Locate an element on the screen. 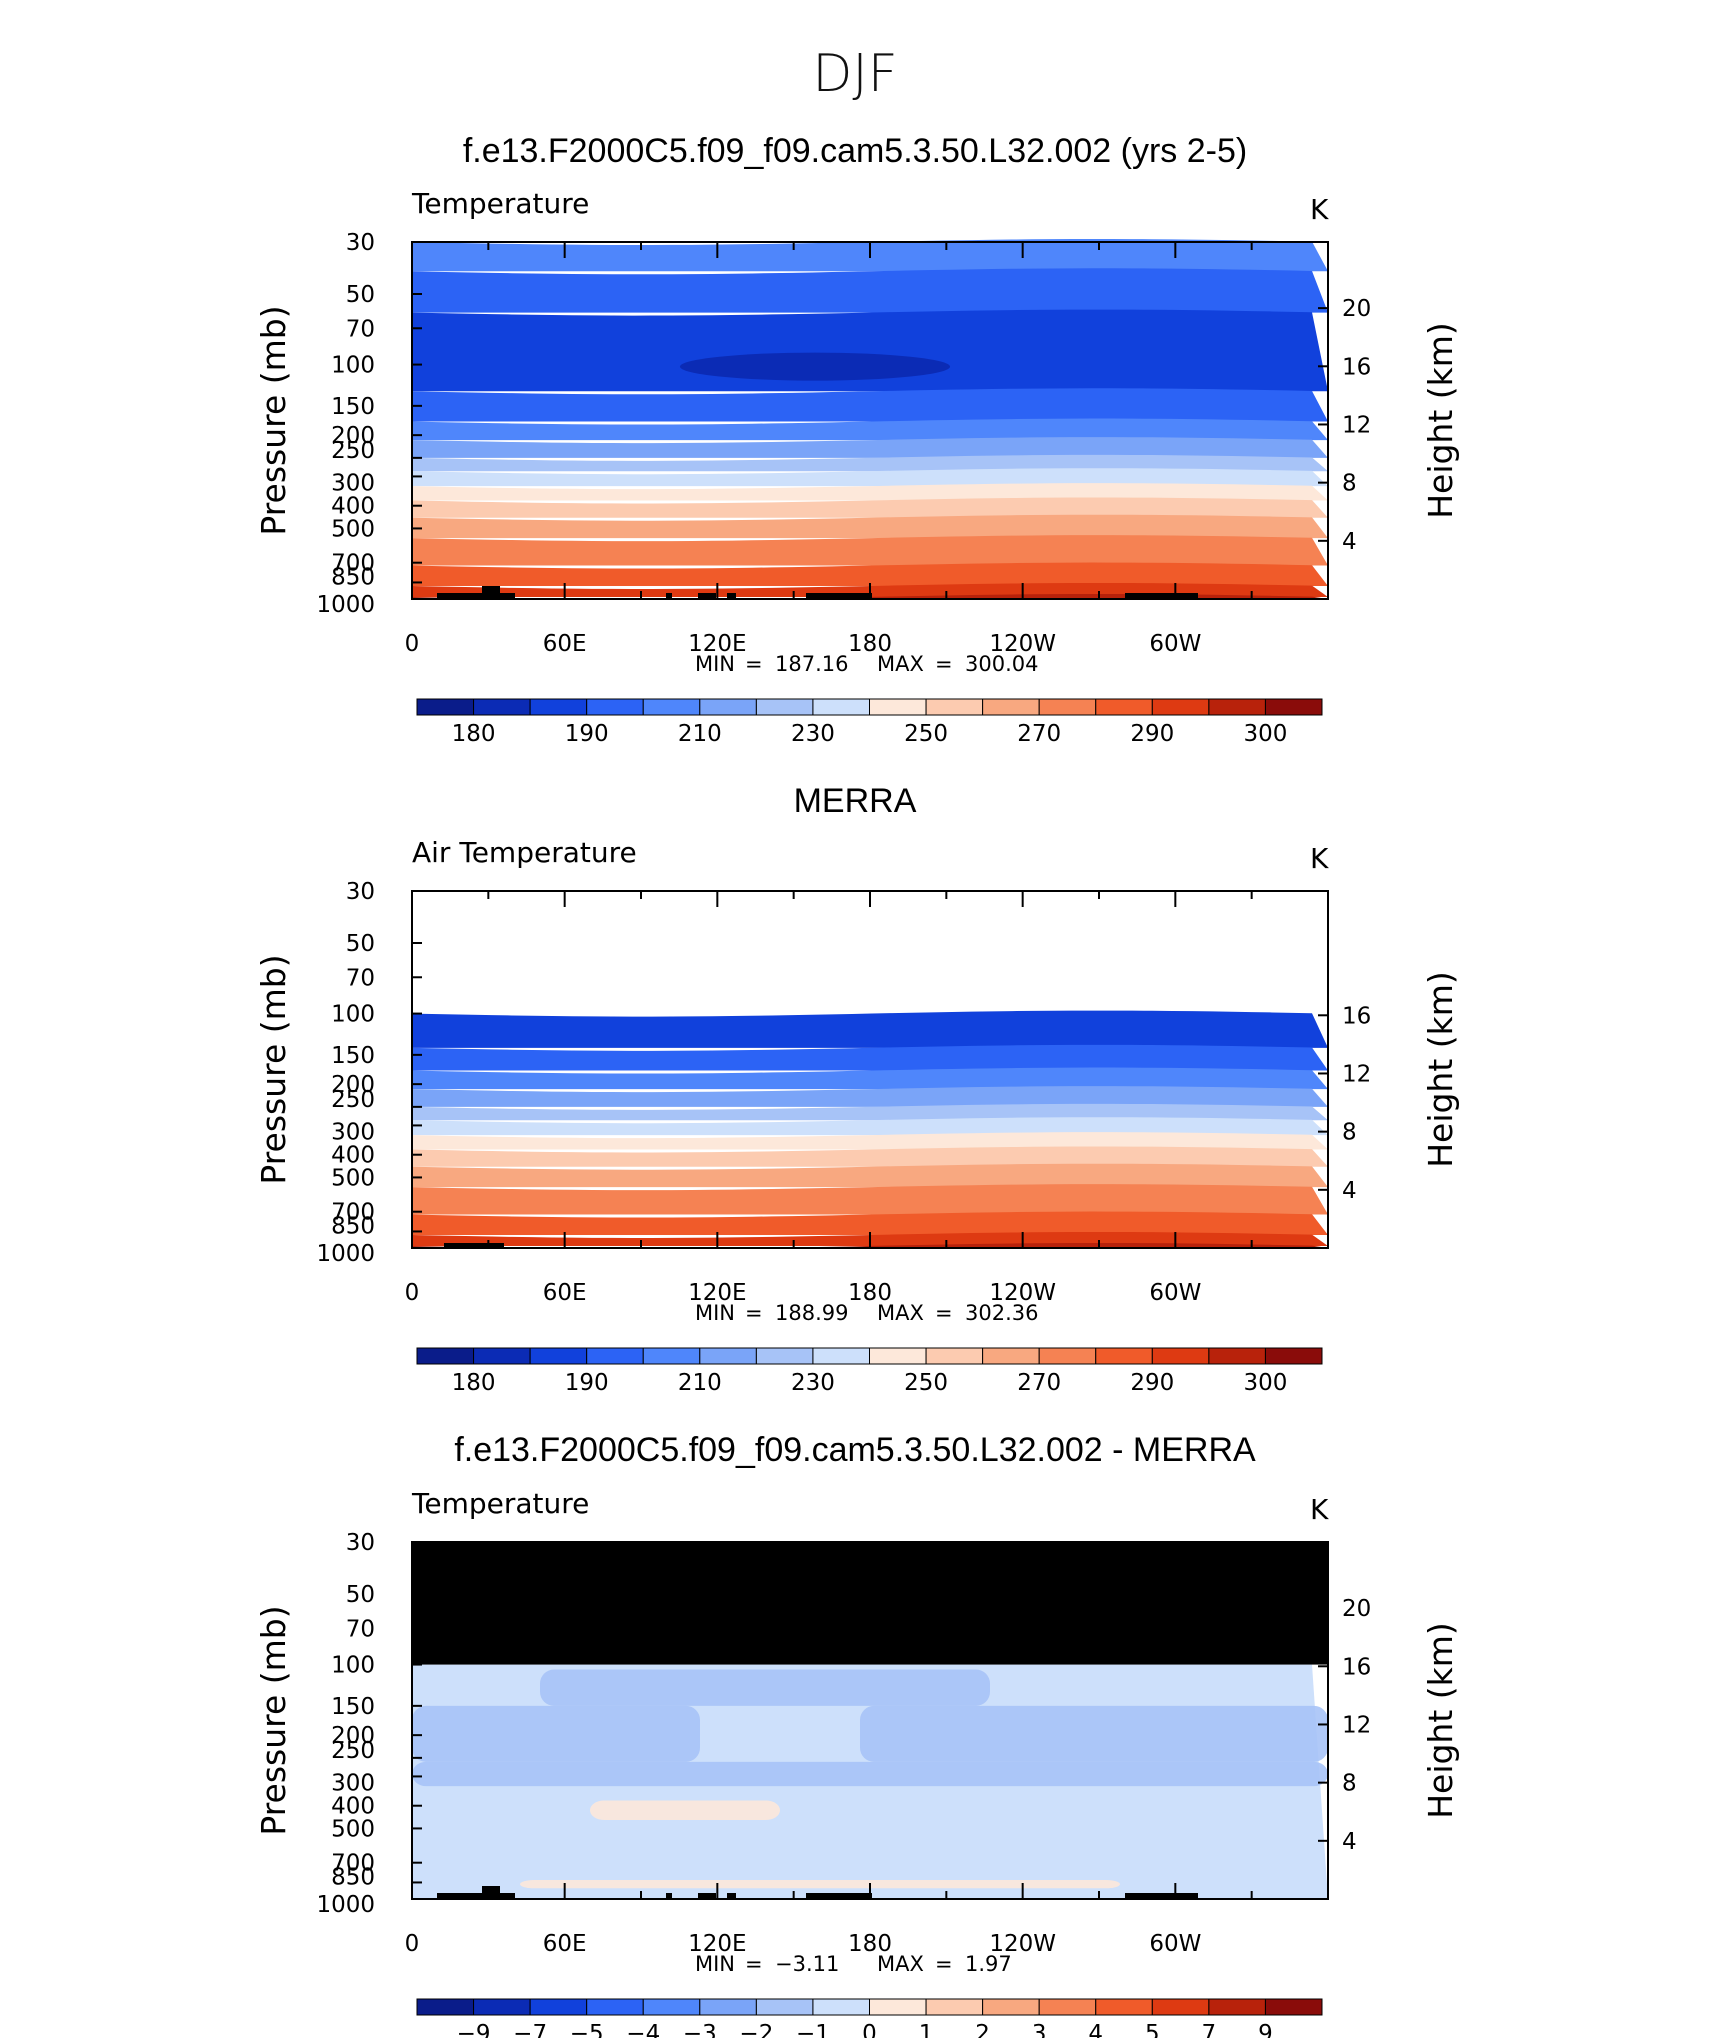  y-tick-label: 300 is located at coordinates (353, 1783).